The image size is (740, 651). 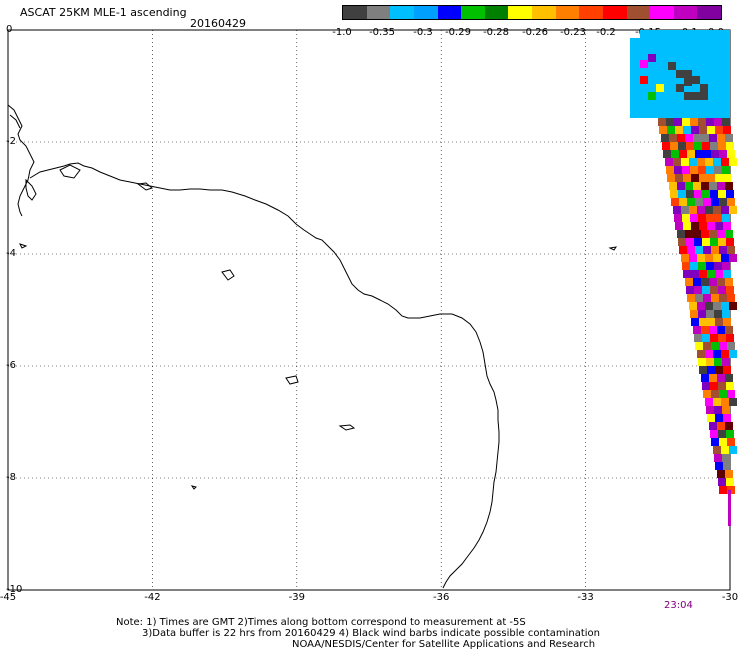 What do you see at coordinates (496, 32) in the screenshot?
I see `color-scale-label: -0.28` at bounding box center [496, 32].